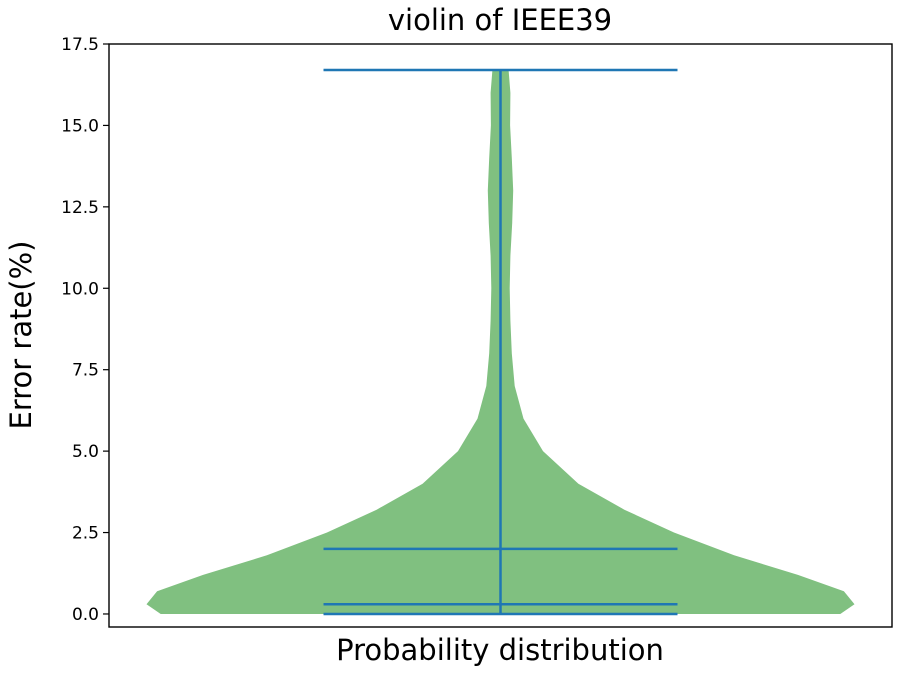 The height and width of the screenshot is (677, 900). Describe the element at coordinates (85, 452) in the screenshot. I see `y-tick-label: 5.0` at that location.